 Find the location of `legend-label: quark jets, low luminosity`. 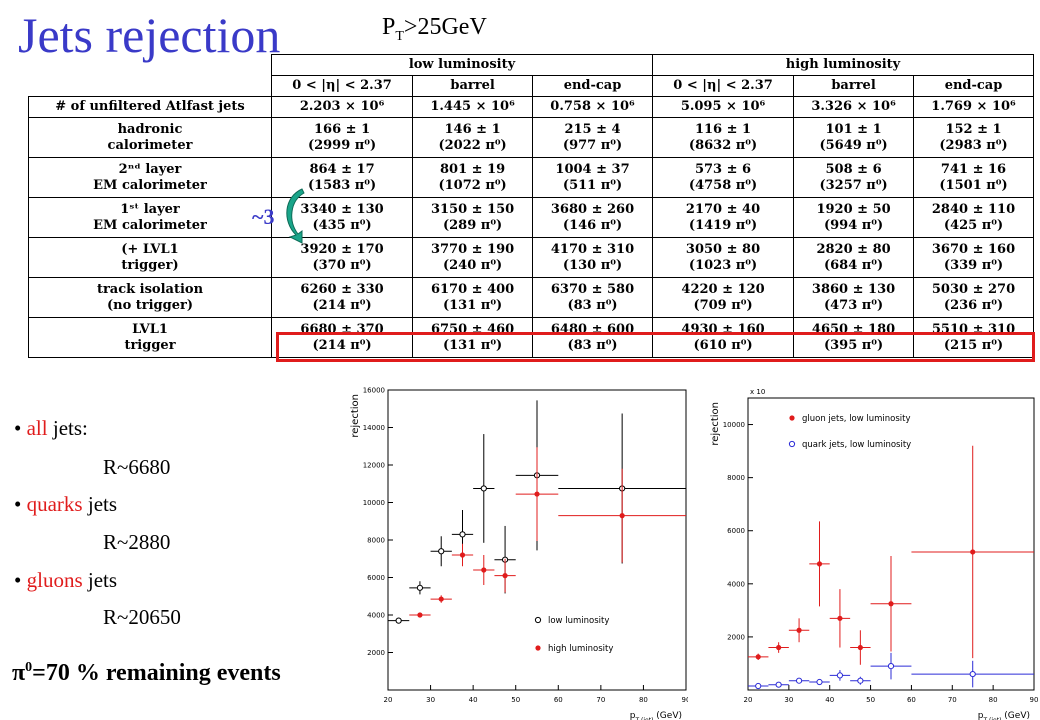

legend-label: quark jets, low luminosity is located at coordinates (856, 445).